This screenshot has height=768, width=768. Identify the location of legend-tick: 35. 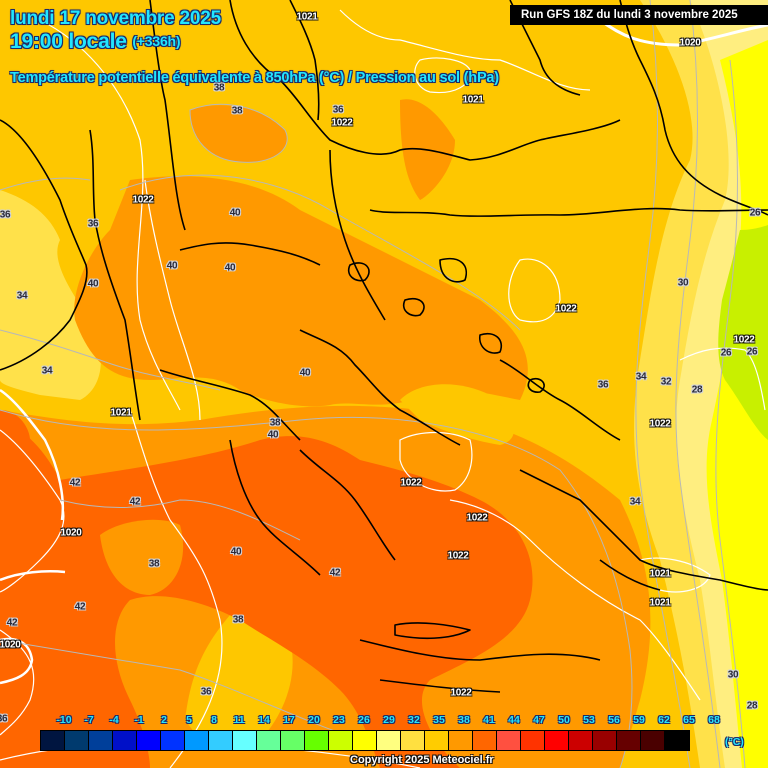
(439, 720).